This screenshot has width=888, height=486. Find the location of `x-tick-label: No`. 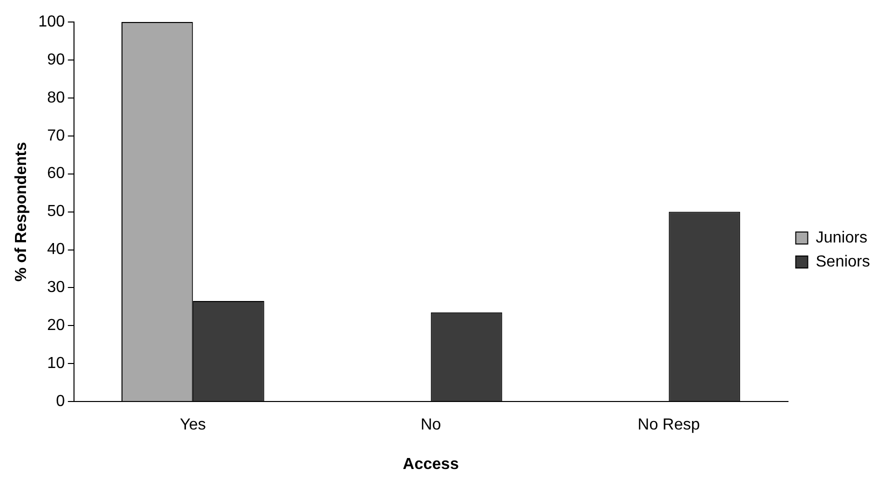

x-tick-label: No is located at coordinates (431, 425).